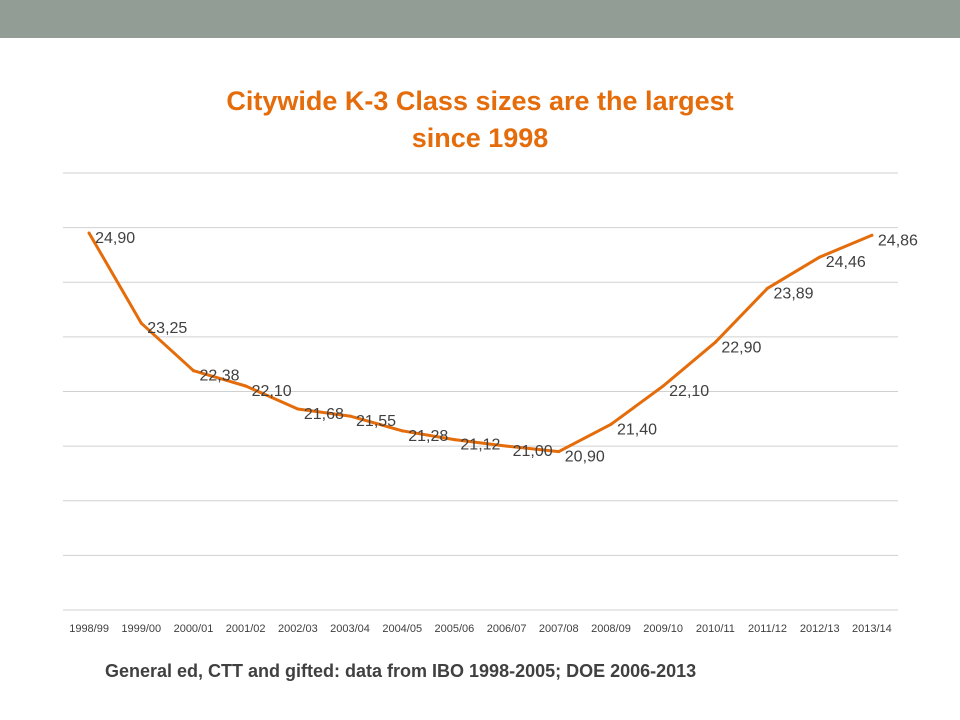 This screenshot has height=720, width=960. I want to click on x-tick-label: 2013/14, so click(872, 629).